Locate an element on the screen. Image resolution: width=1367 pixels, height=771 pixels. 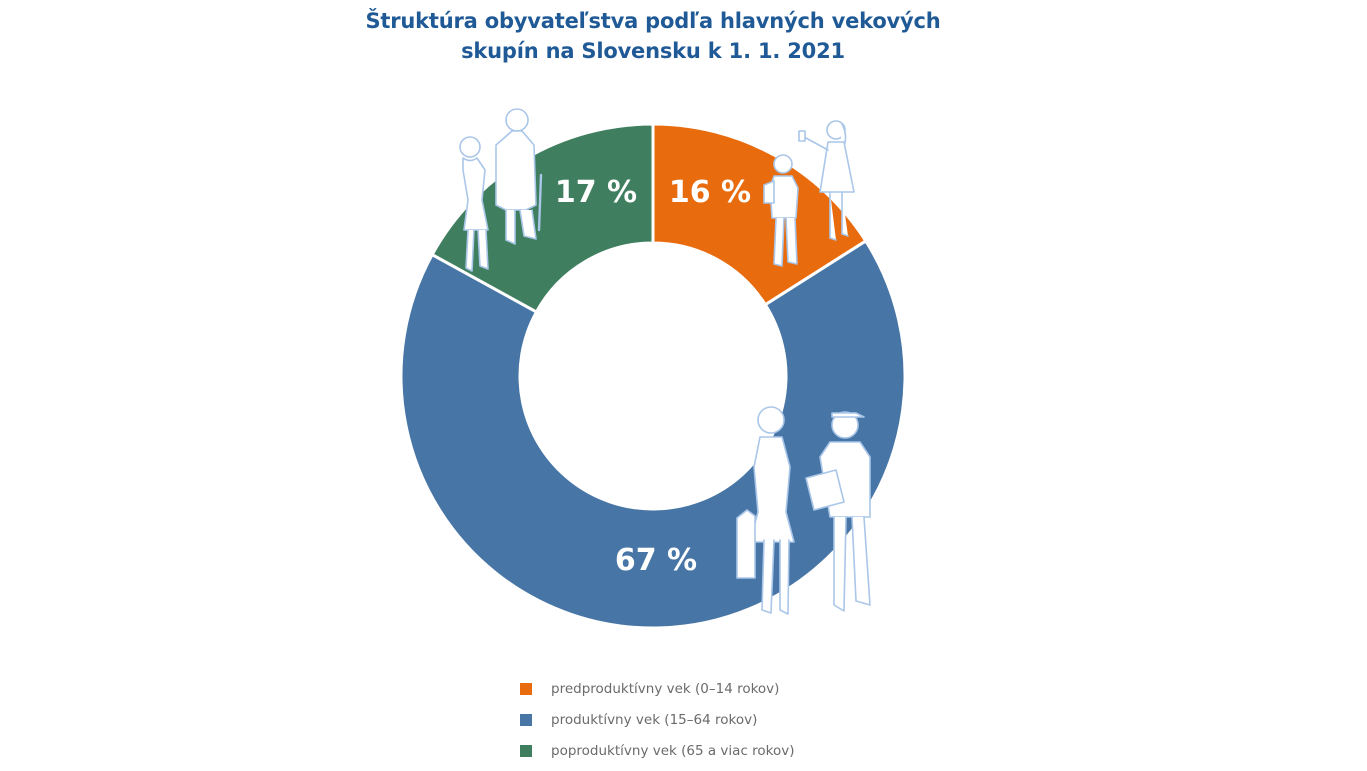
teen-girl-icon is located at coordinates (826, 180).